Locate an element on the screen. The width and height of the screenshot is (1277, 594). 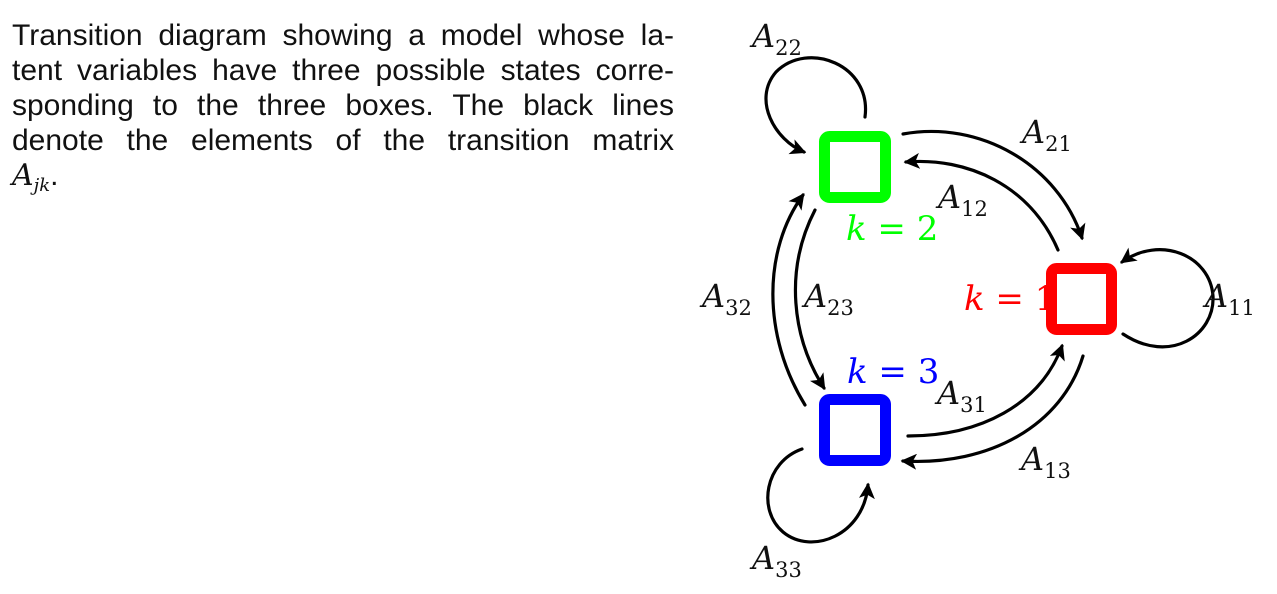
label-A23: A23 is located at coordinates (827, 298).